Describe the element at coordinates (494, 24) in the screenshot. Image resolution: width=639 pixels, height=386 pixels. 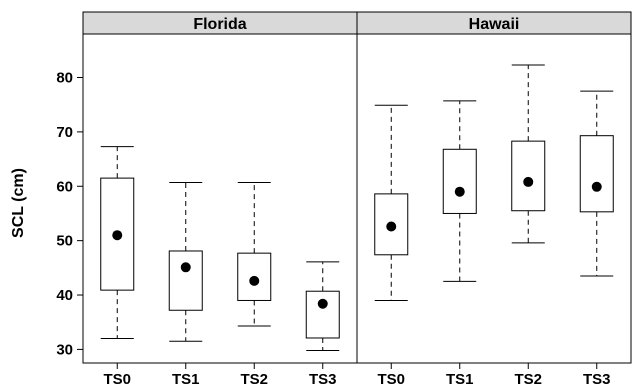
I see `panel-strip-label: Hawaii` at that location.